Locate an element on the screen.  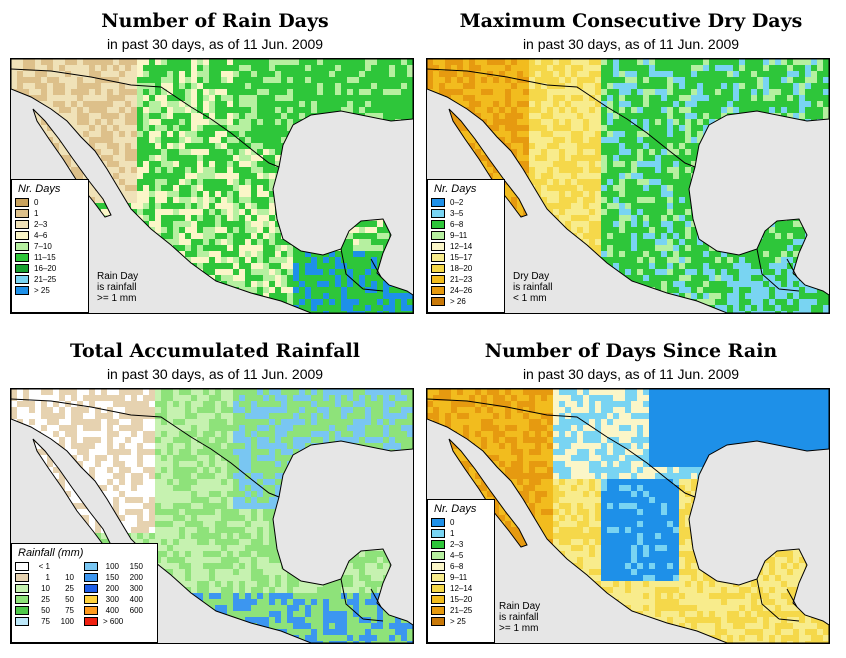
legend-item: 300 400 is located at coordinates (115, 599).